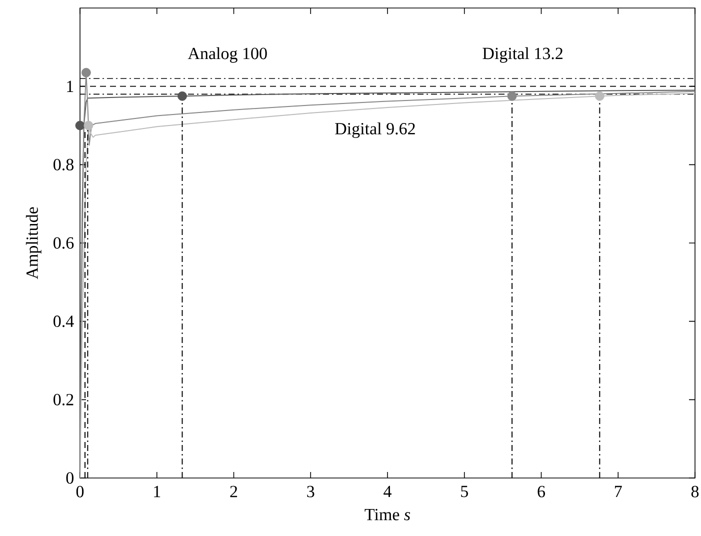 The height and width of the screenshot is (536, 701). What do you see at coordinates (34, 243) in the screenshot?
I see `y-axis-title: Amplitude` at bounding box center [34, 243].